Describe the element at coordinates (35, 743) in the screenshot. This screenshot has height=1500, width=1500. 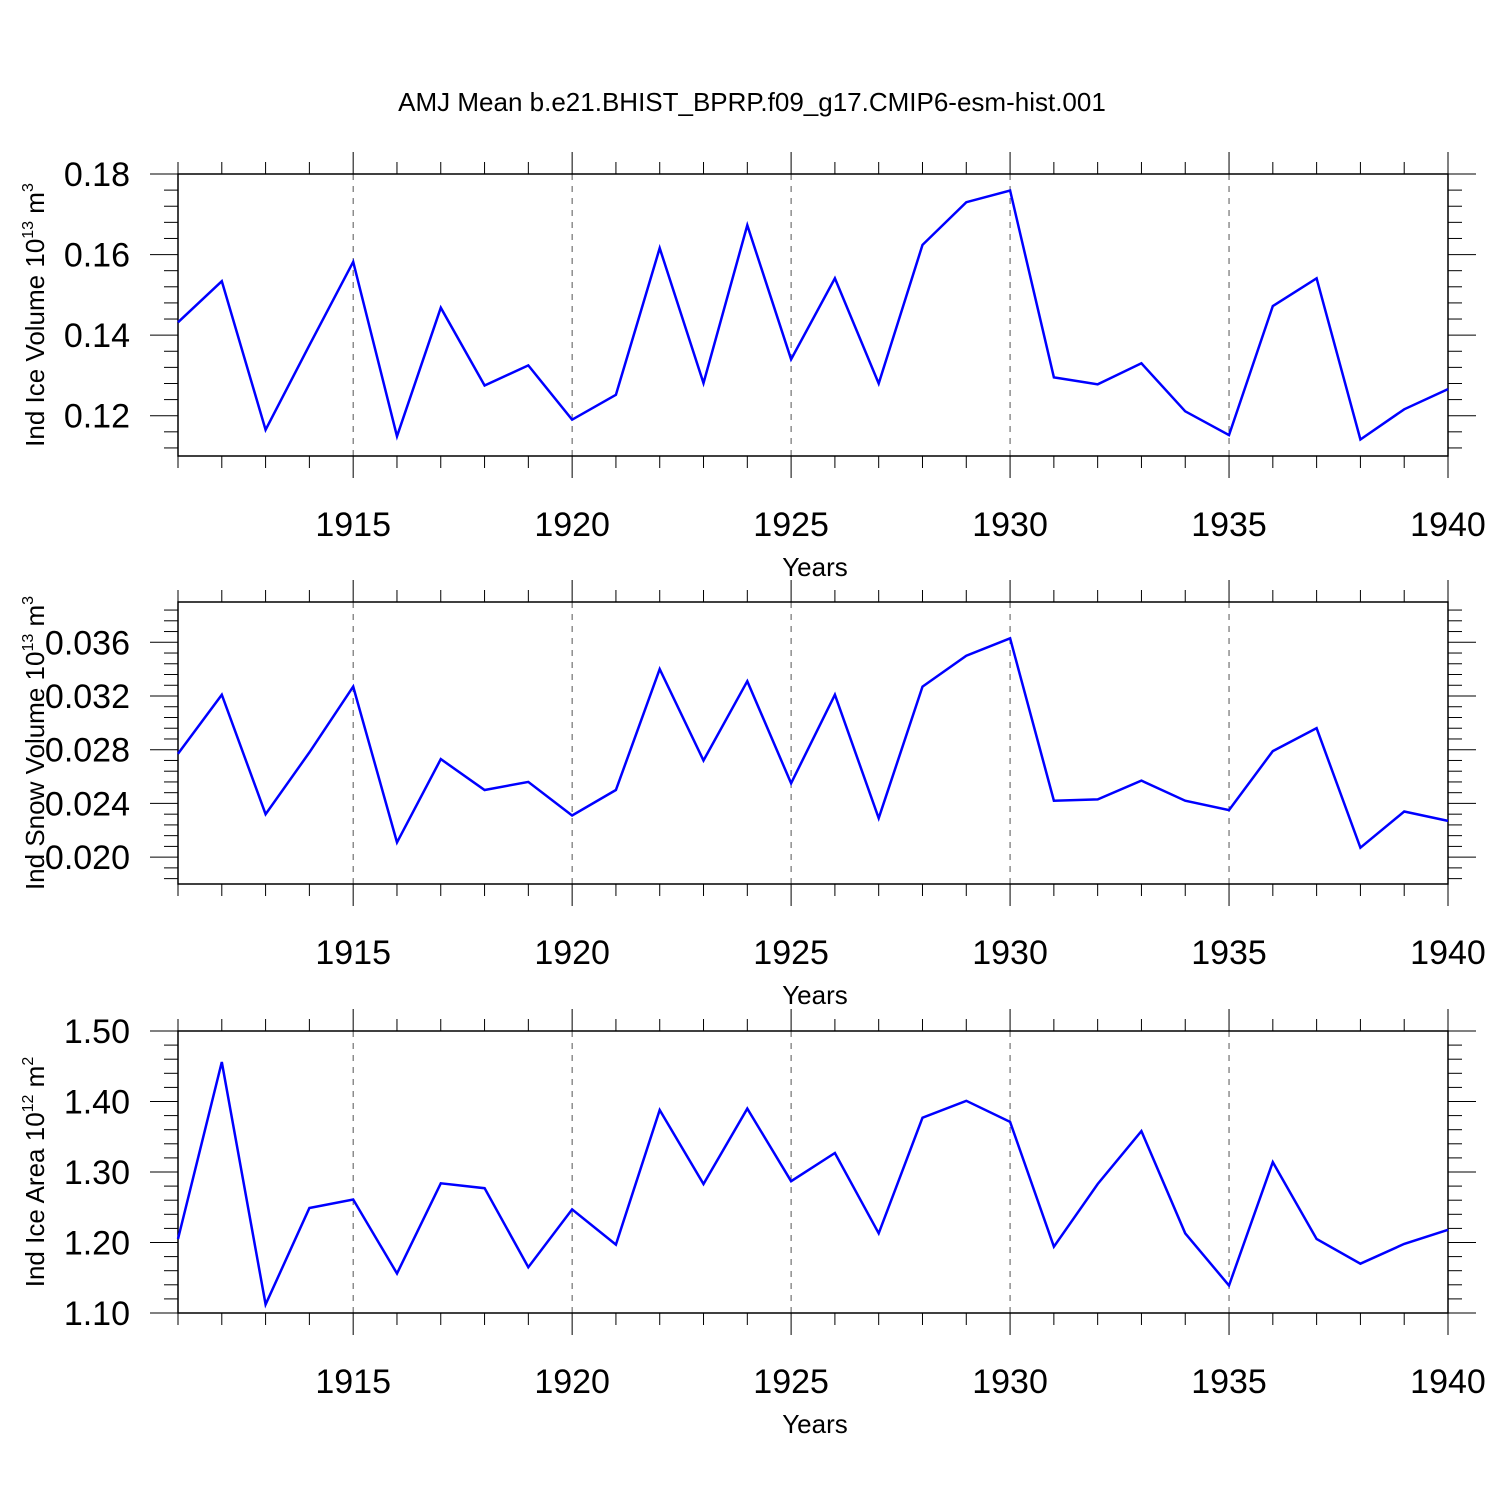
I see `y-axis-title: Ind Snow Volume 1013 m3` at that location.